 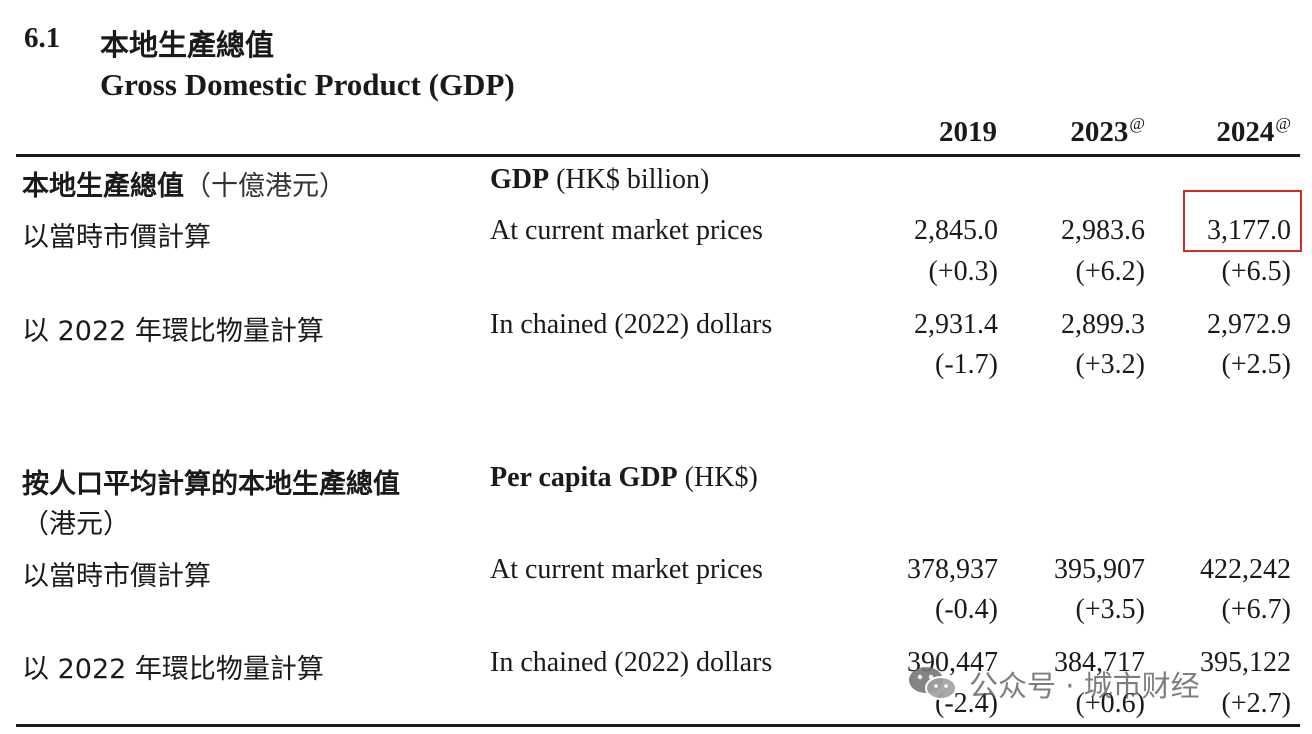 What do you see at coordinates (1256, 703) in the screenshot?
I see `cell-change: (+2.7)` at bounding box center [1256, 703].